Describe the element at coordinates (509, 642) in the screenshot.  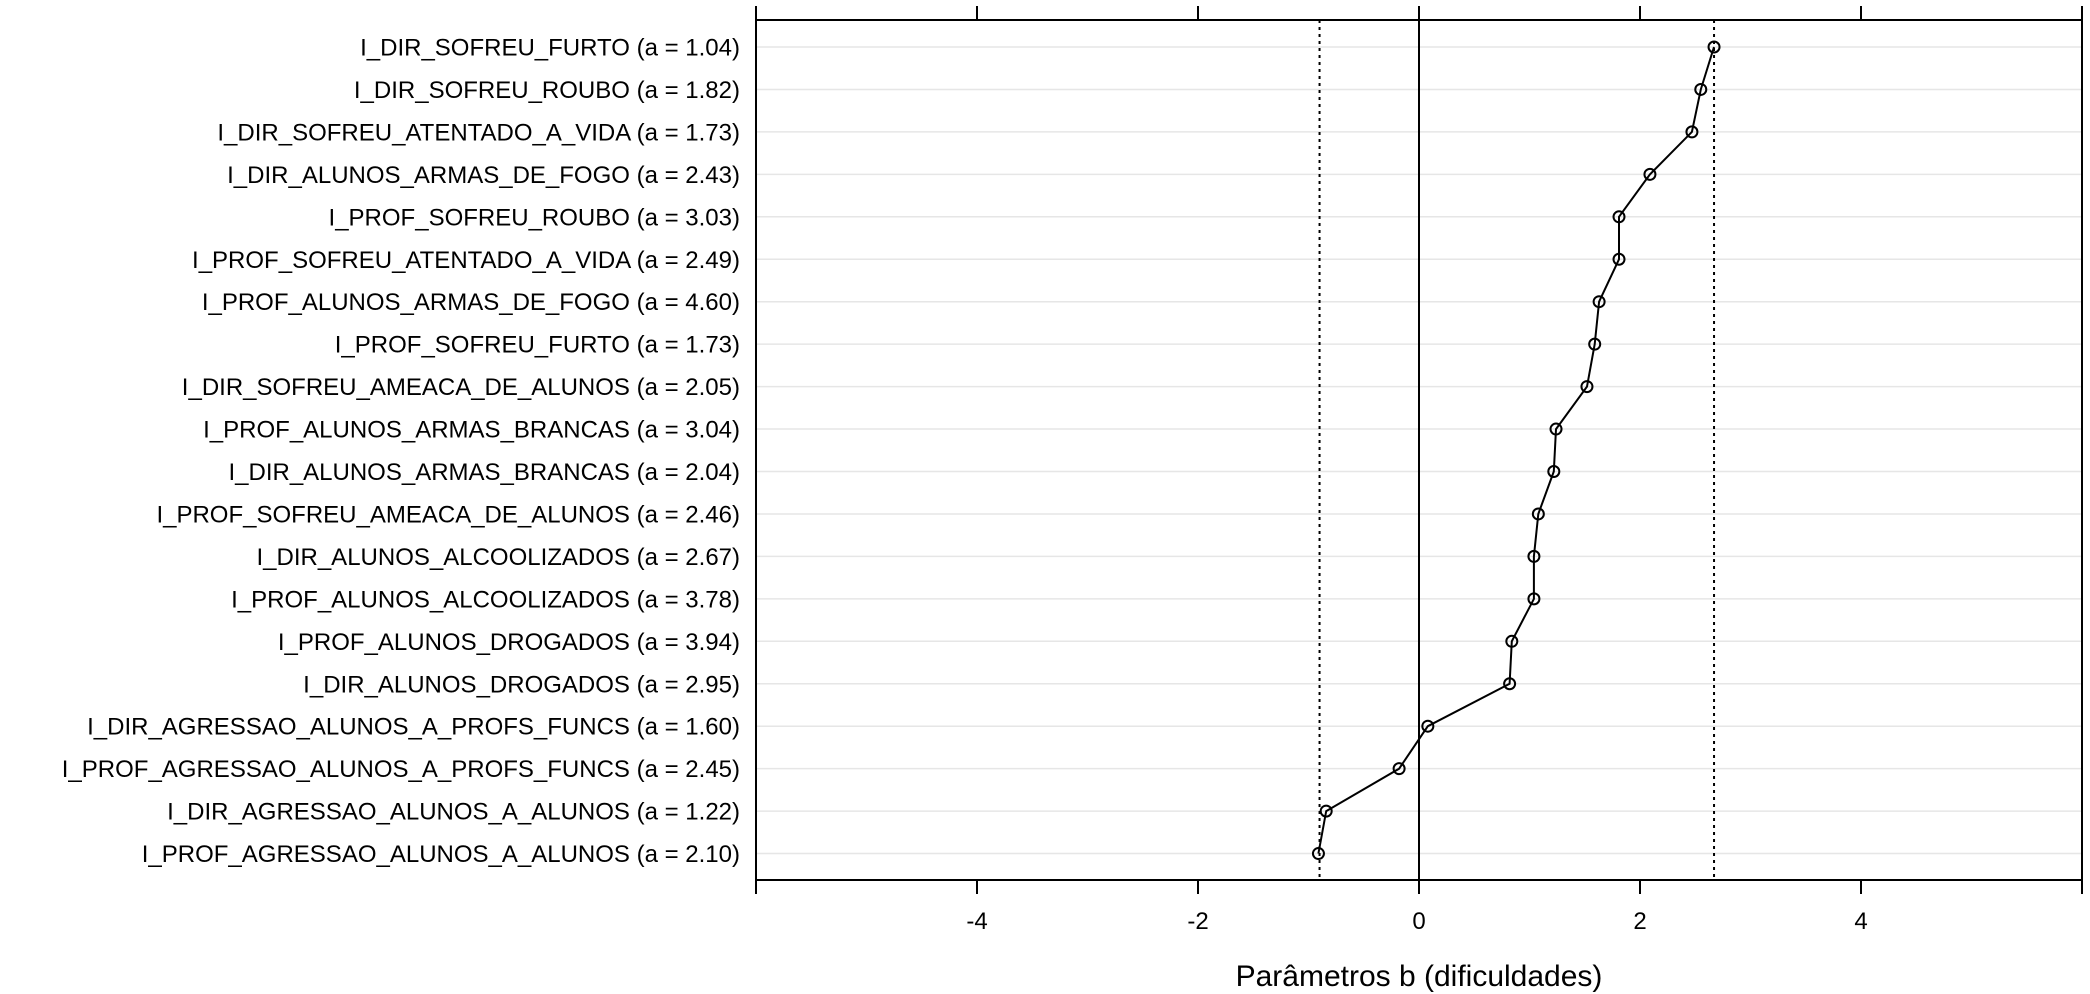
I see `item-label: I_PROF_ALUNOS_DROGADOS (a = 3.94)` at that location.